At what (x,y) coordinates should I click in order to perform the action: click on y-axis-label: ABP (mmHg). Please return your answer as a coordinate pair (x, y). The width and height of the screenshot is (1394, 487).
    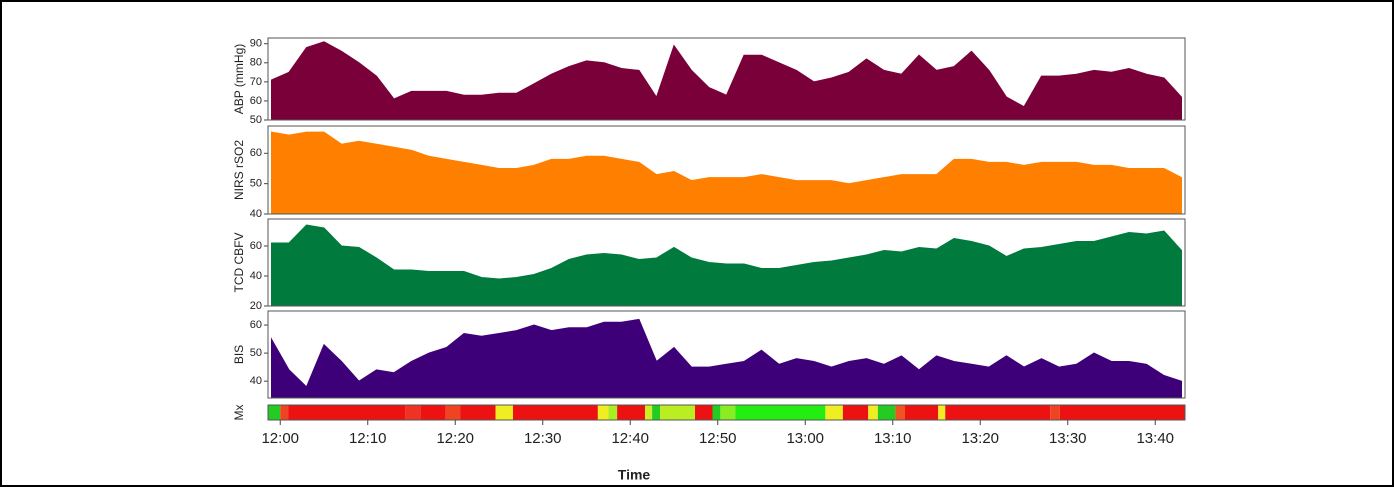
    Looking at the image, I should click on (239, 79).